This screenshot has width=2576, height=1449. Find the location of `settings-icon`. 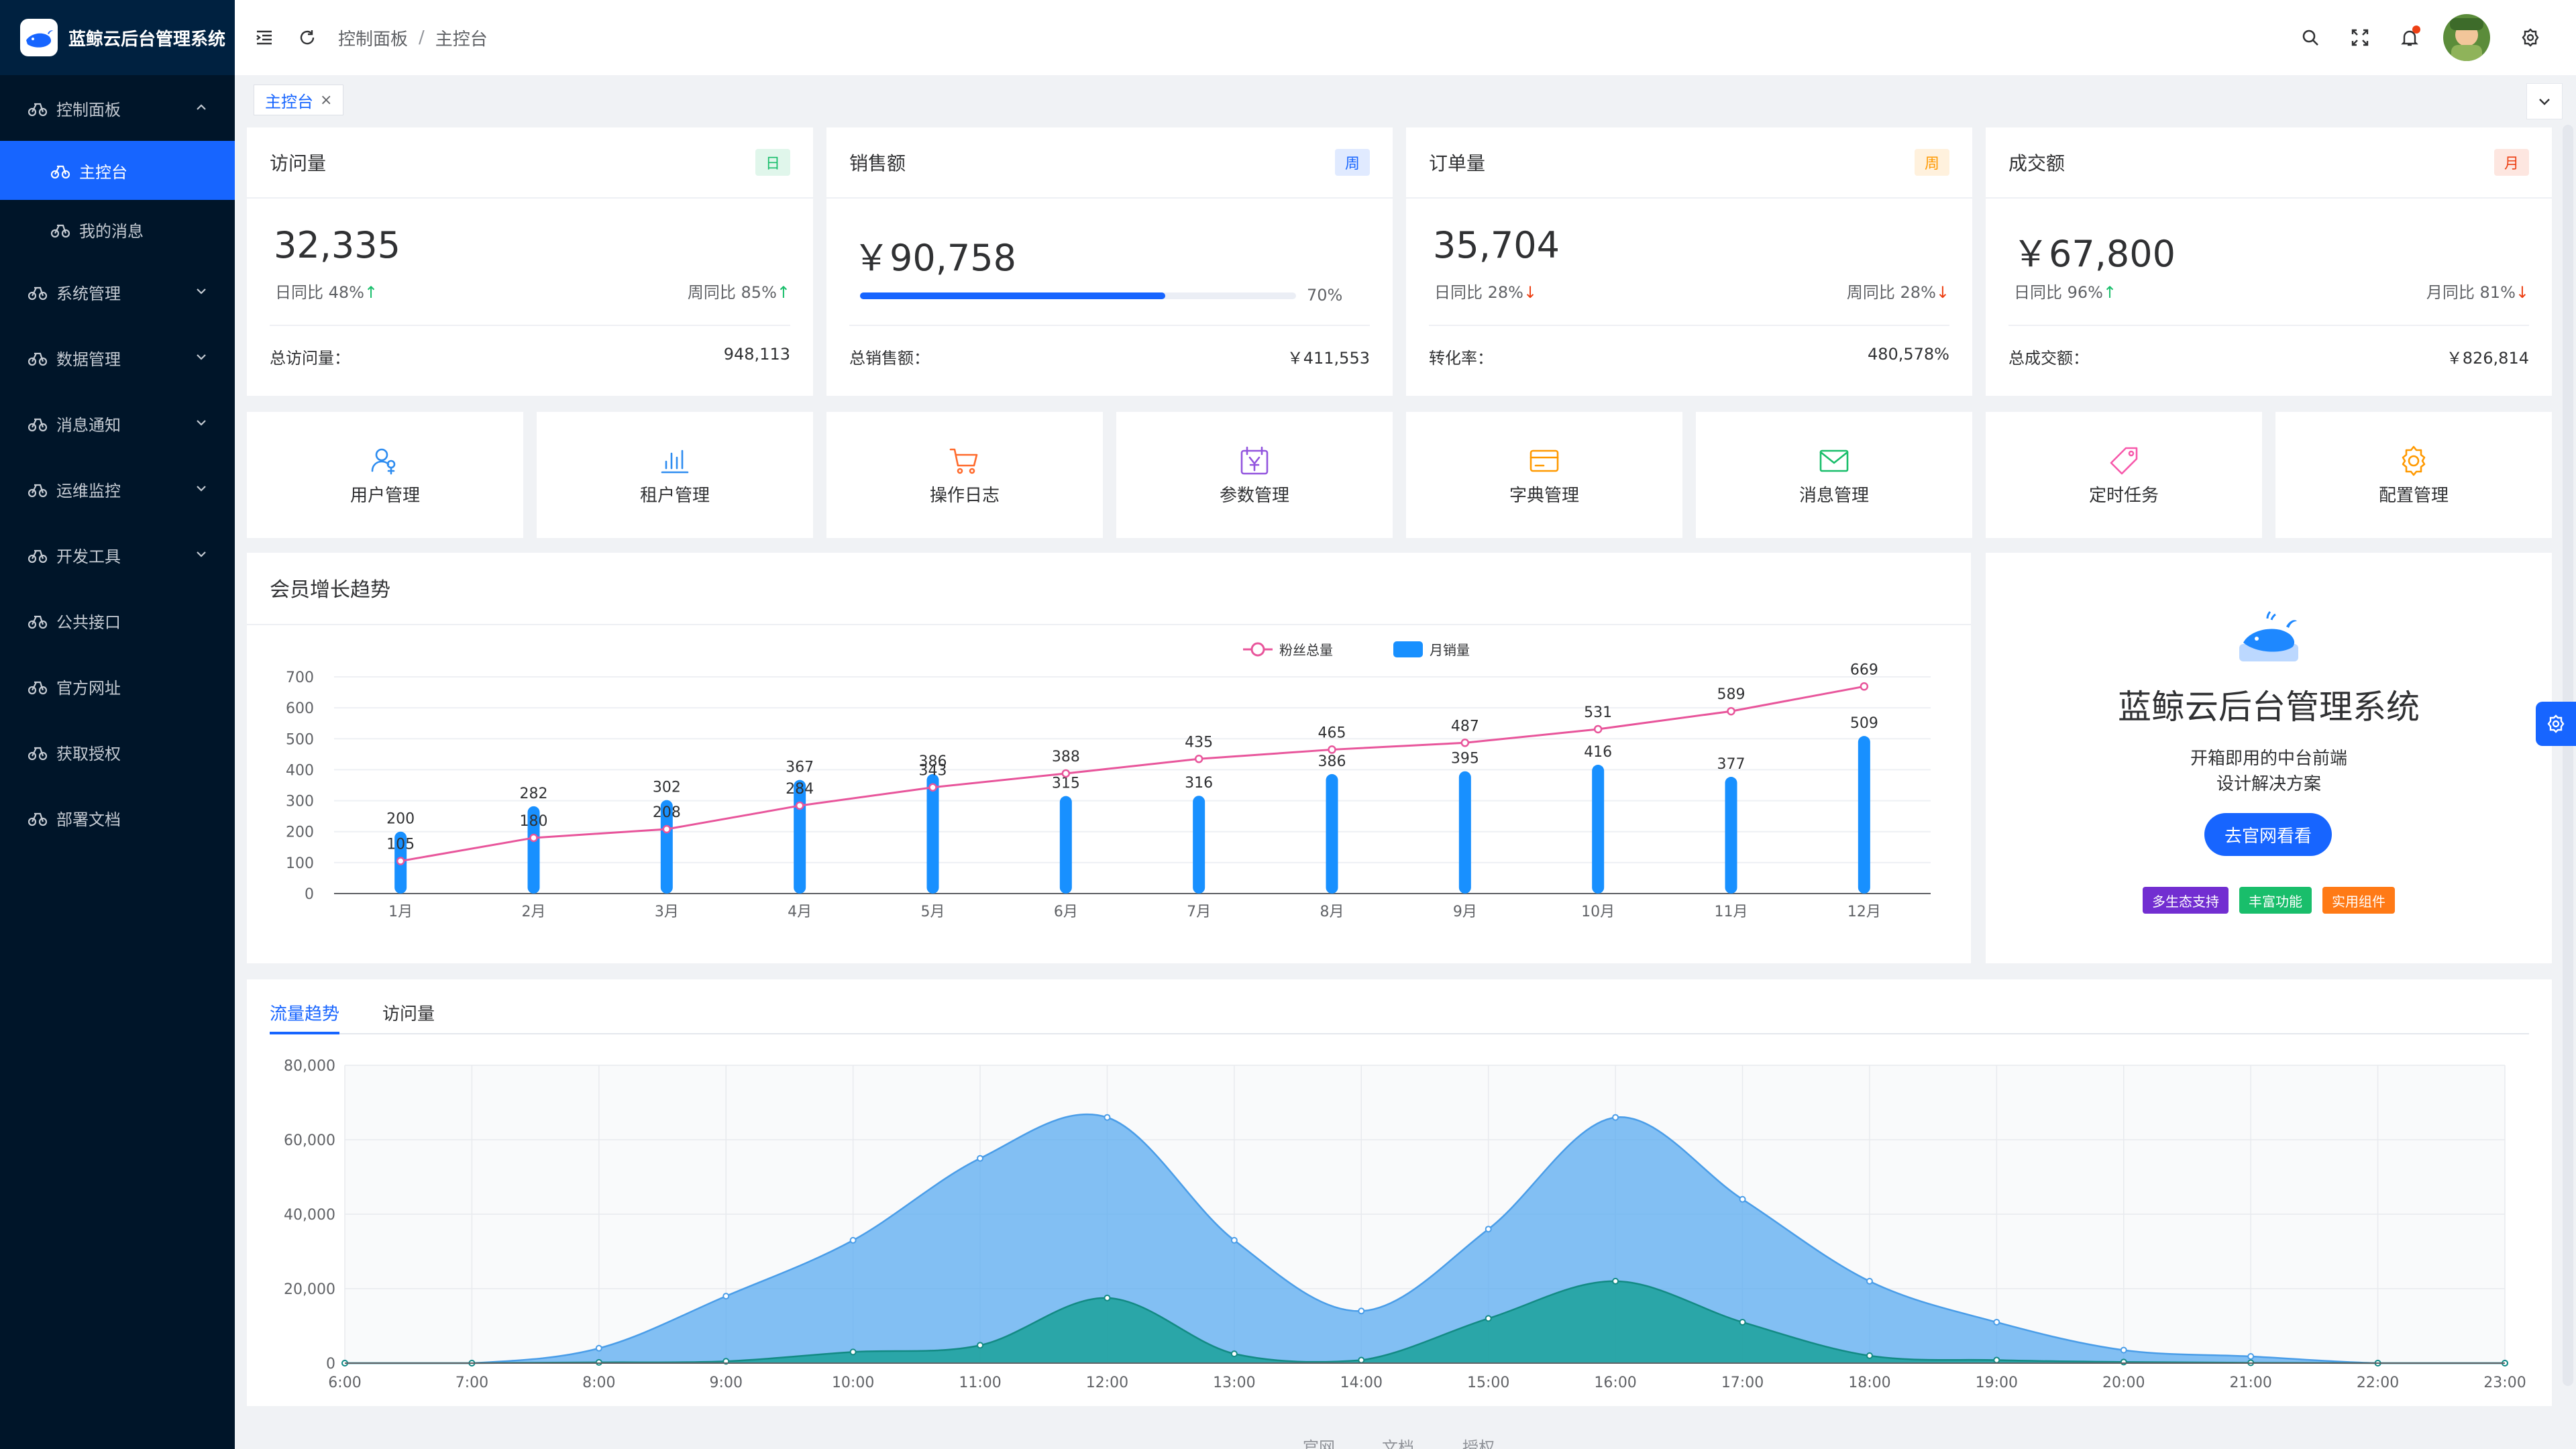

settings-icon is located at coordinates (2530, 37).